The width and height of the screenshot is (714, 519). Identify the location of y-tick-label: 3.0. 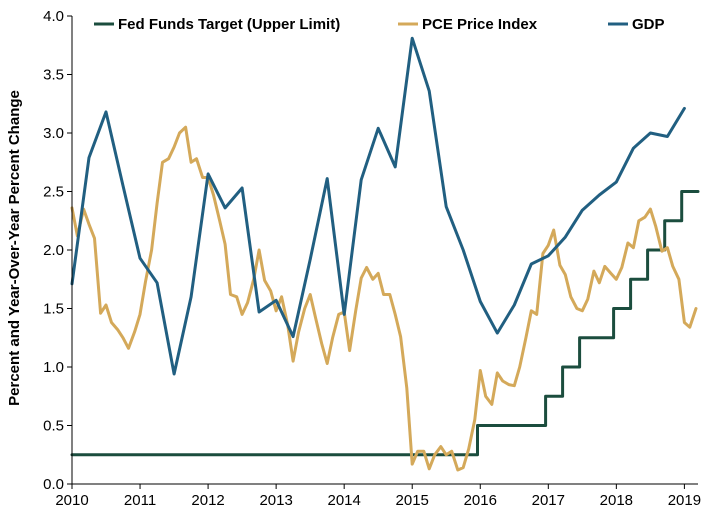
(53, 133).